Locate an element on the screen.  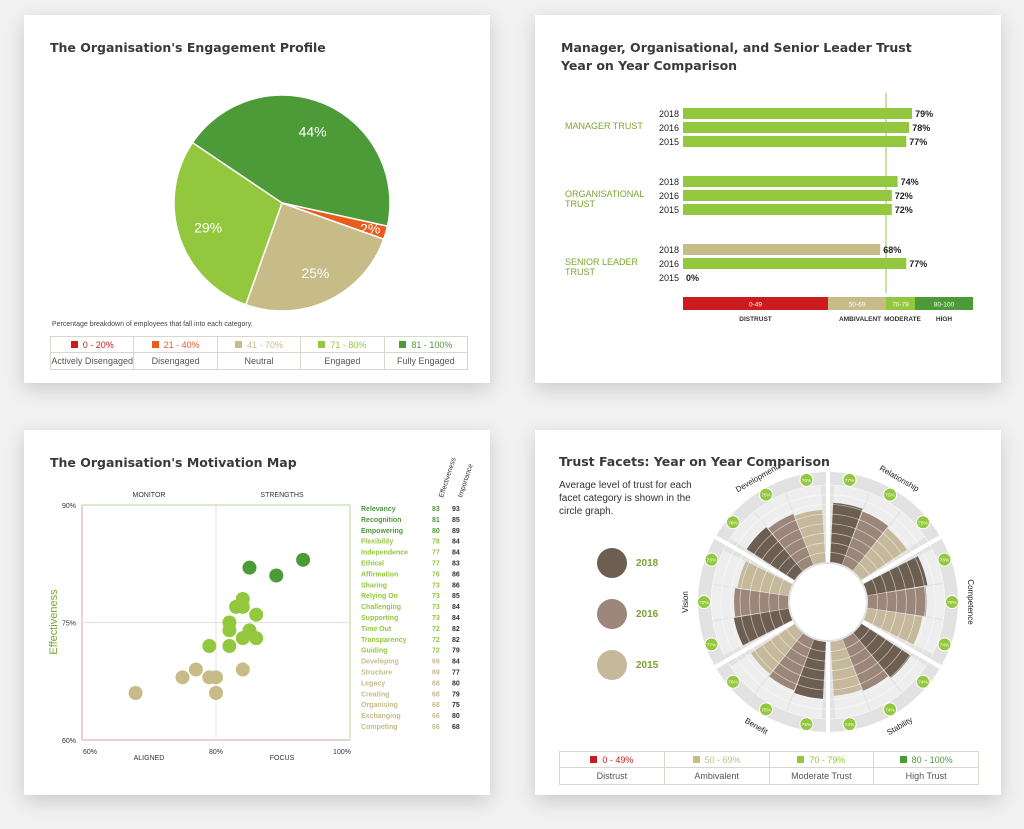
legend-range: 71 - 80% is located at coordinates (342, 345).